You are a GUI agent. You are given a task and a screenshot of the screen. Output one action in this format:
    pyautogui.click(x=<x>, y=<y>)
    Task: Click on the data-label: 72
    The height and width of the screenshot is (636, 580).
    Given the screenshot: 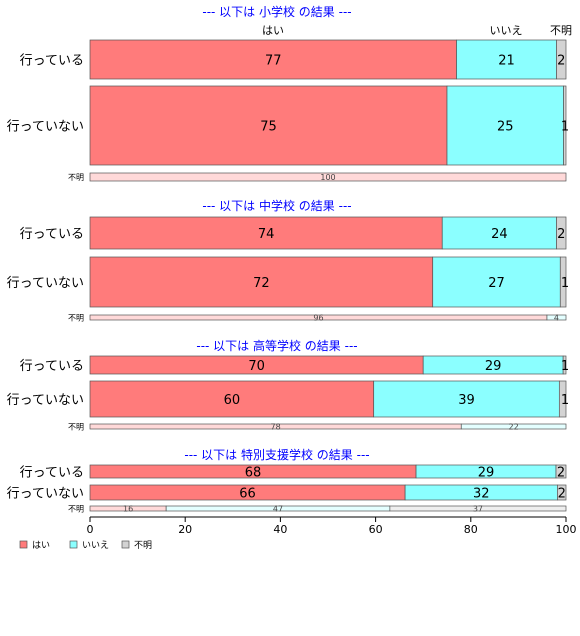 What is the action you would take?
    pyautogui.click(x=261, y=283)
    